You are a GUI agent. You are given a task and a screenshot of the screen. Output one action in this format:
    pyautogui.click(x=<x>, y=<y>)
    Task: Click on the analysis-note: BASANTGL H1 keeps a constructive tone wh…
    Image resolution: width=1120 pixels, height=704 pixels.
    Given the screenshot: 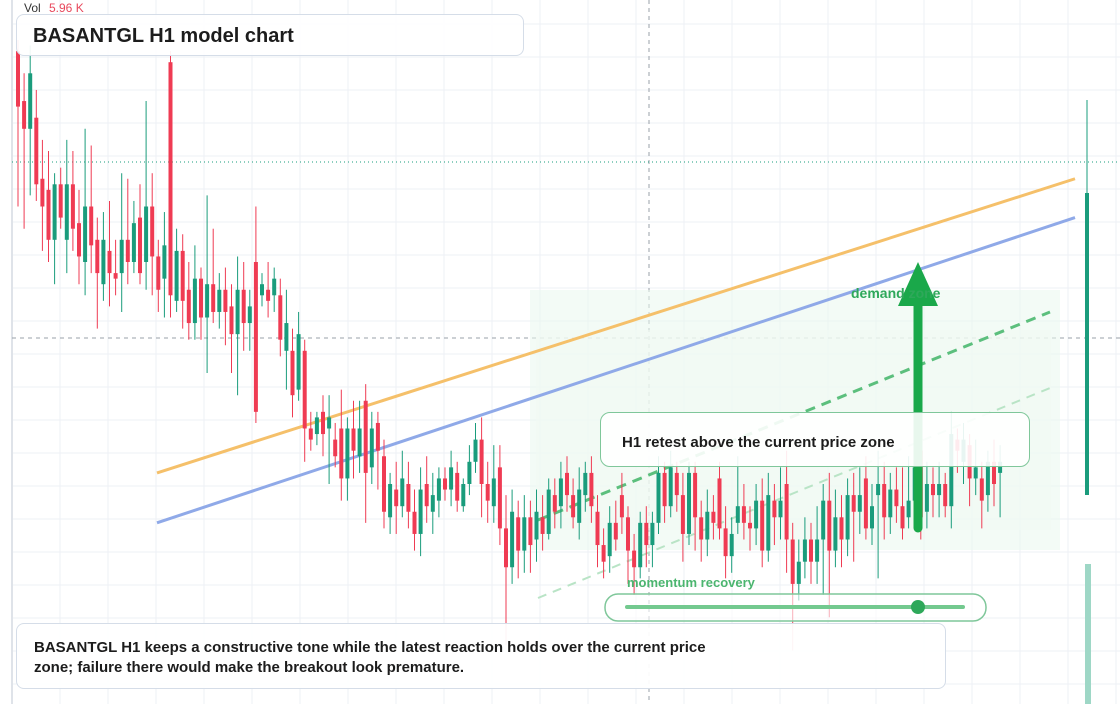 What is the action you would take?
    pyautogui.click(x=481, y=656)
    